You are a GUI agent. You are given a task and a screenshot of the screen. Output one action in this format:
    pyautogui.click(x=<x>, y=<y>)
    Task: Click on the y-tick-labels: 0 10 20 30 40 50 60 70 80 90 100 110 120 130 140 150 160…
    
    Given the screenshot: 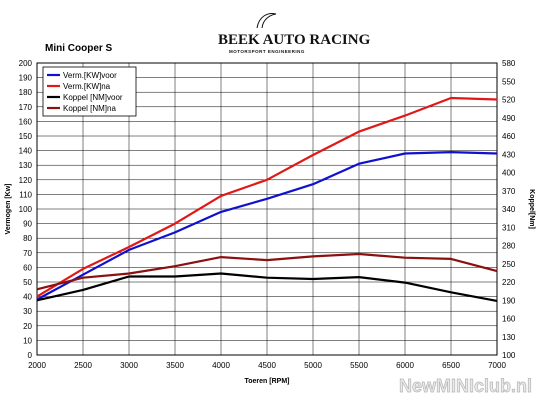 What is the action you would take?
    pyautogui.click(x=26, y=209)
    